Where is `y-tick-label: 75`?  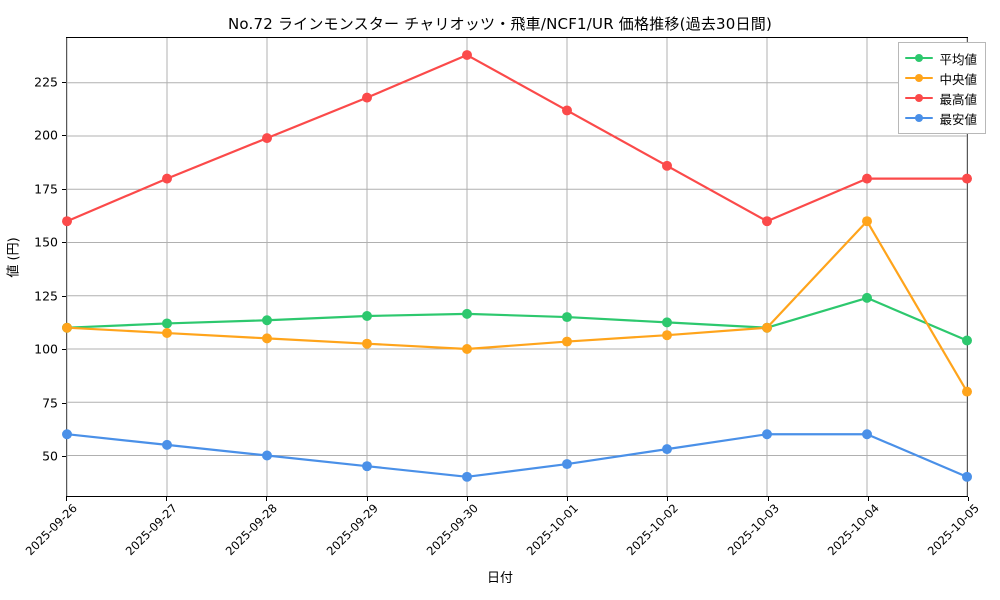 y-tick-label: 75 is located at coordinates (50, 403).